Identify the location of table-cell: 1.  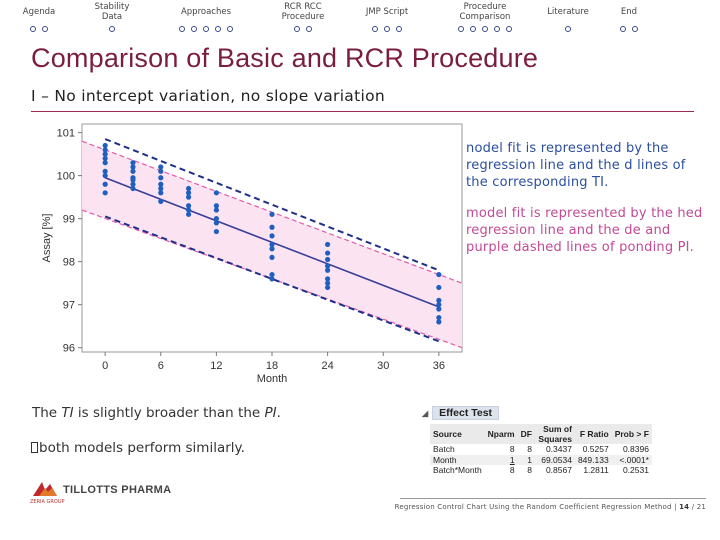
(501, 459).